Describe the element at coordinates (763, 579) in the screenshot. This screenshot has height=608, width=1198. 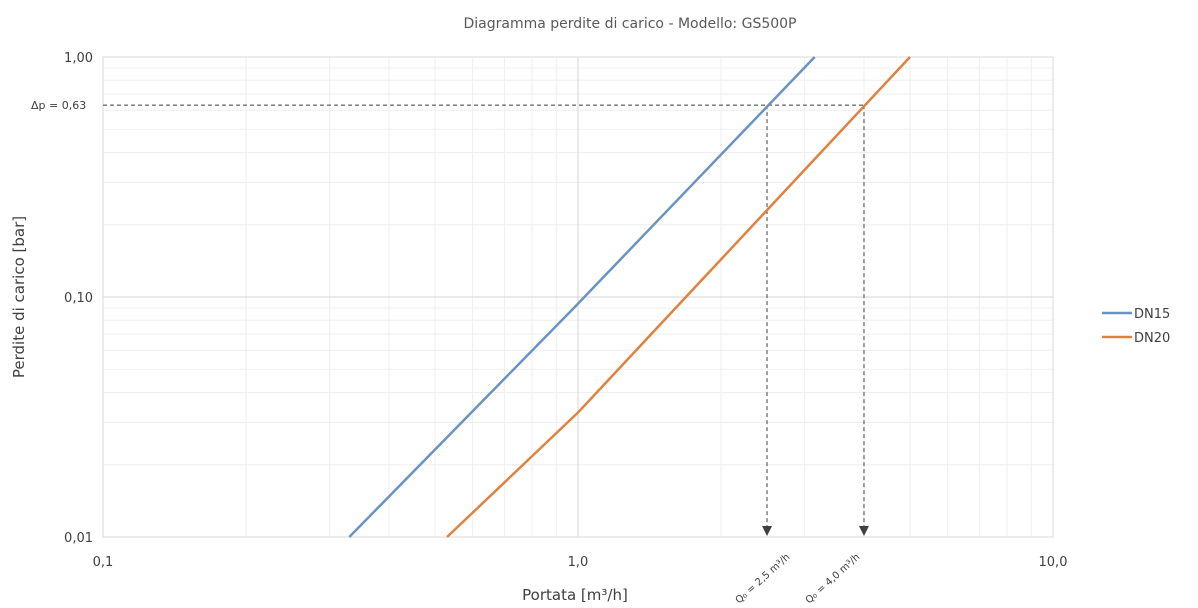
I see `q-dn15-annotation: Q₀ = 2,5 m³/h` at that location.